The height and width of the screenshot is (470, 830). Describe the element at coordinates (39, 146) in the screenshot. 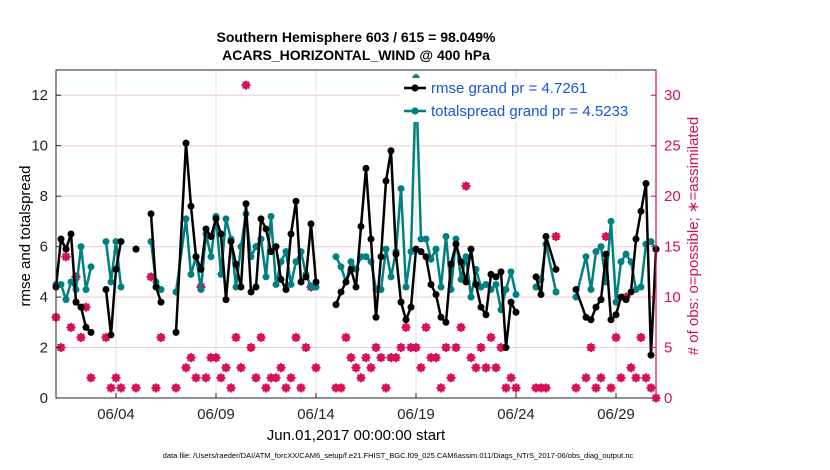

I see `y-tick-label-left: 10` at that location.